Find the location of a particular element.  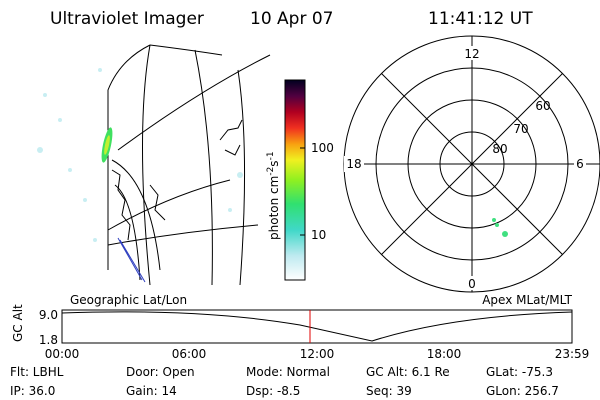

colorbar-tick-label: 10 is located at coordinates (318, 235).